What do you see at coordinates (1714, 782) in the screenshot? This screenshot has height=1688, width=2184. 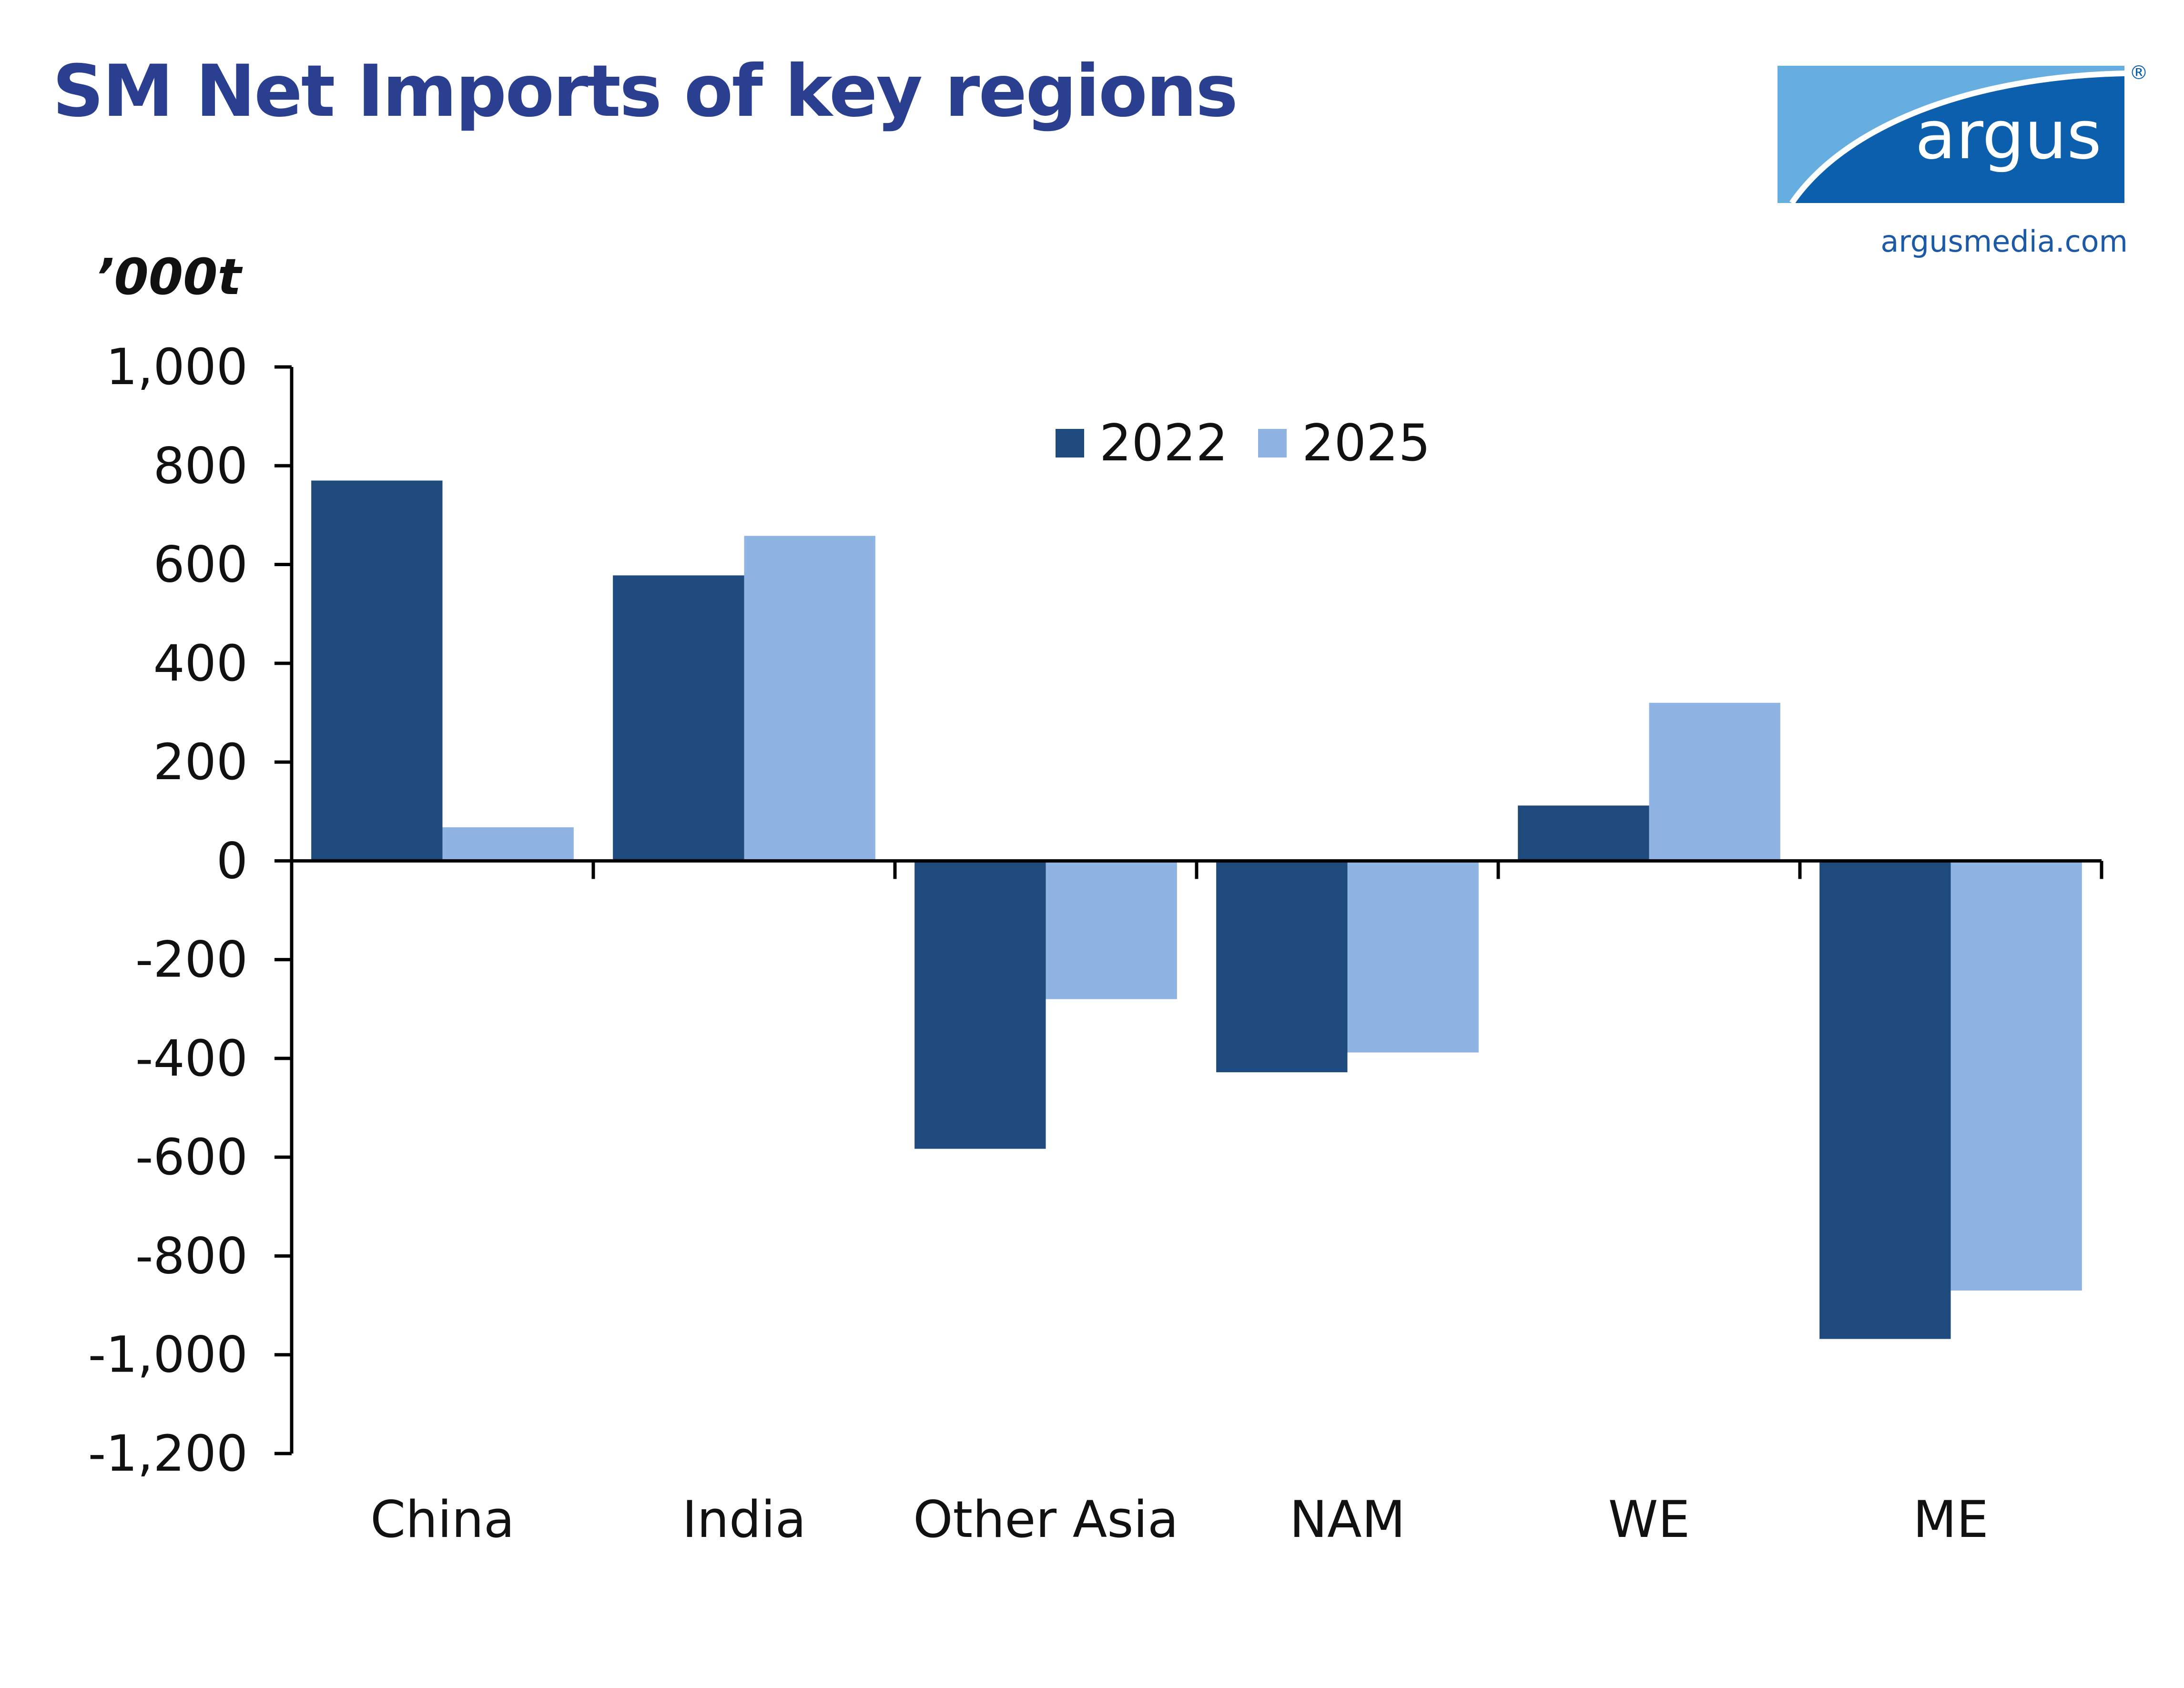 I see `bar-we-2025` at bounding box center [1714, 782].